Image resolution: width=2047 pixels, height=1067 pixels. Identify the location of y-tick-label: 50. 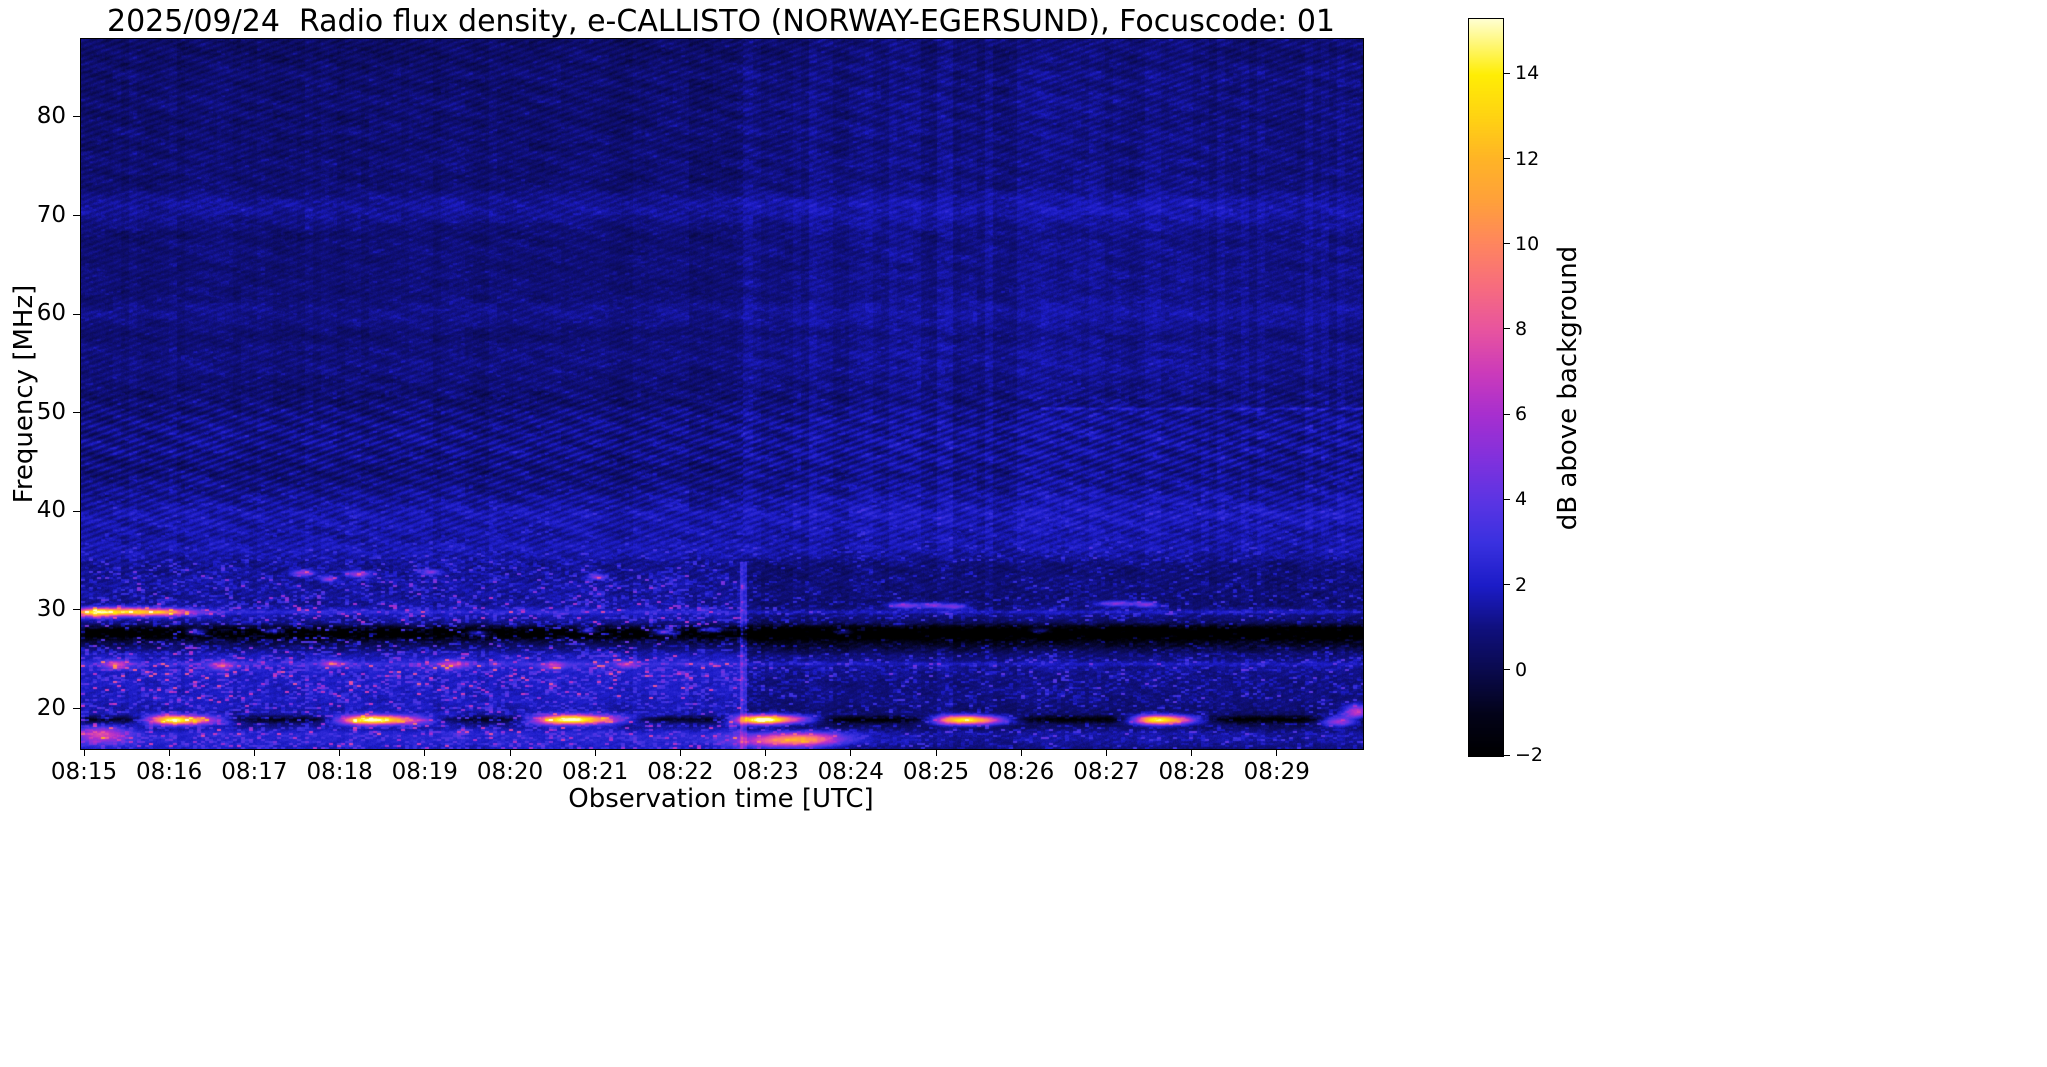
(51, 411).